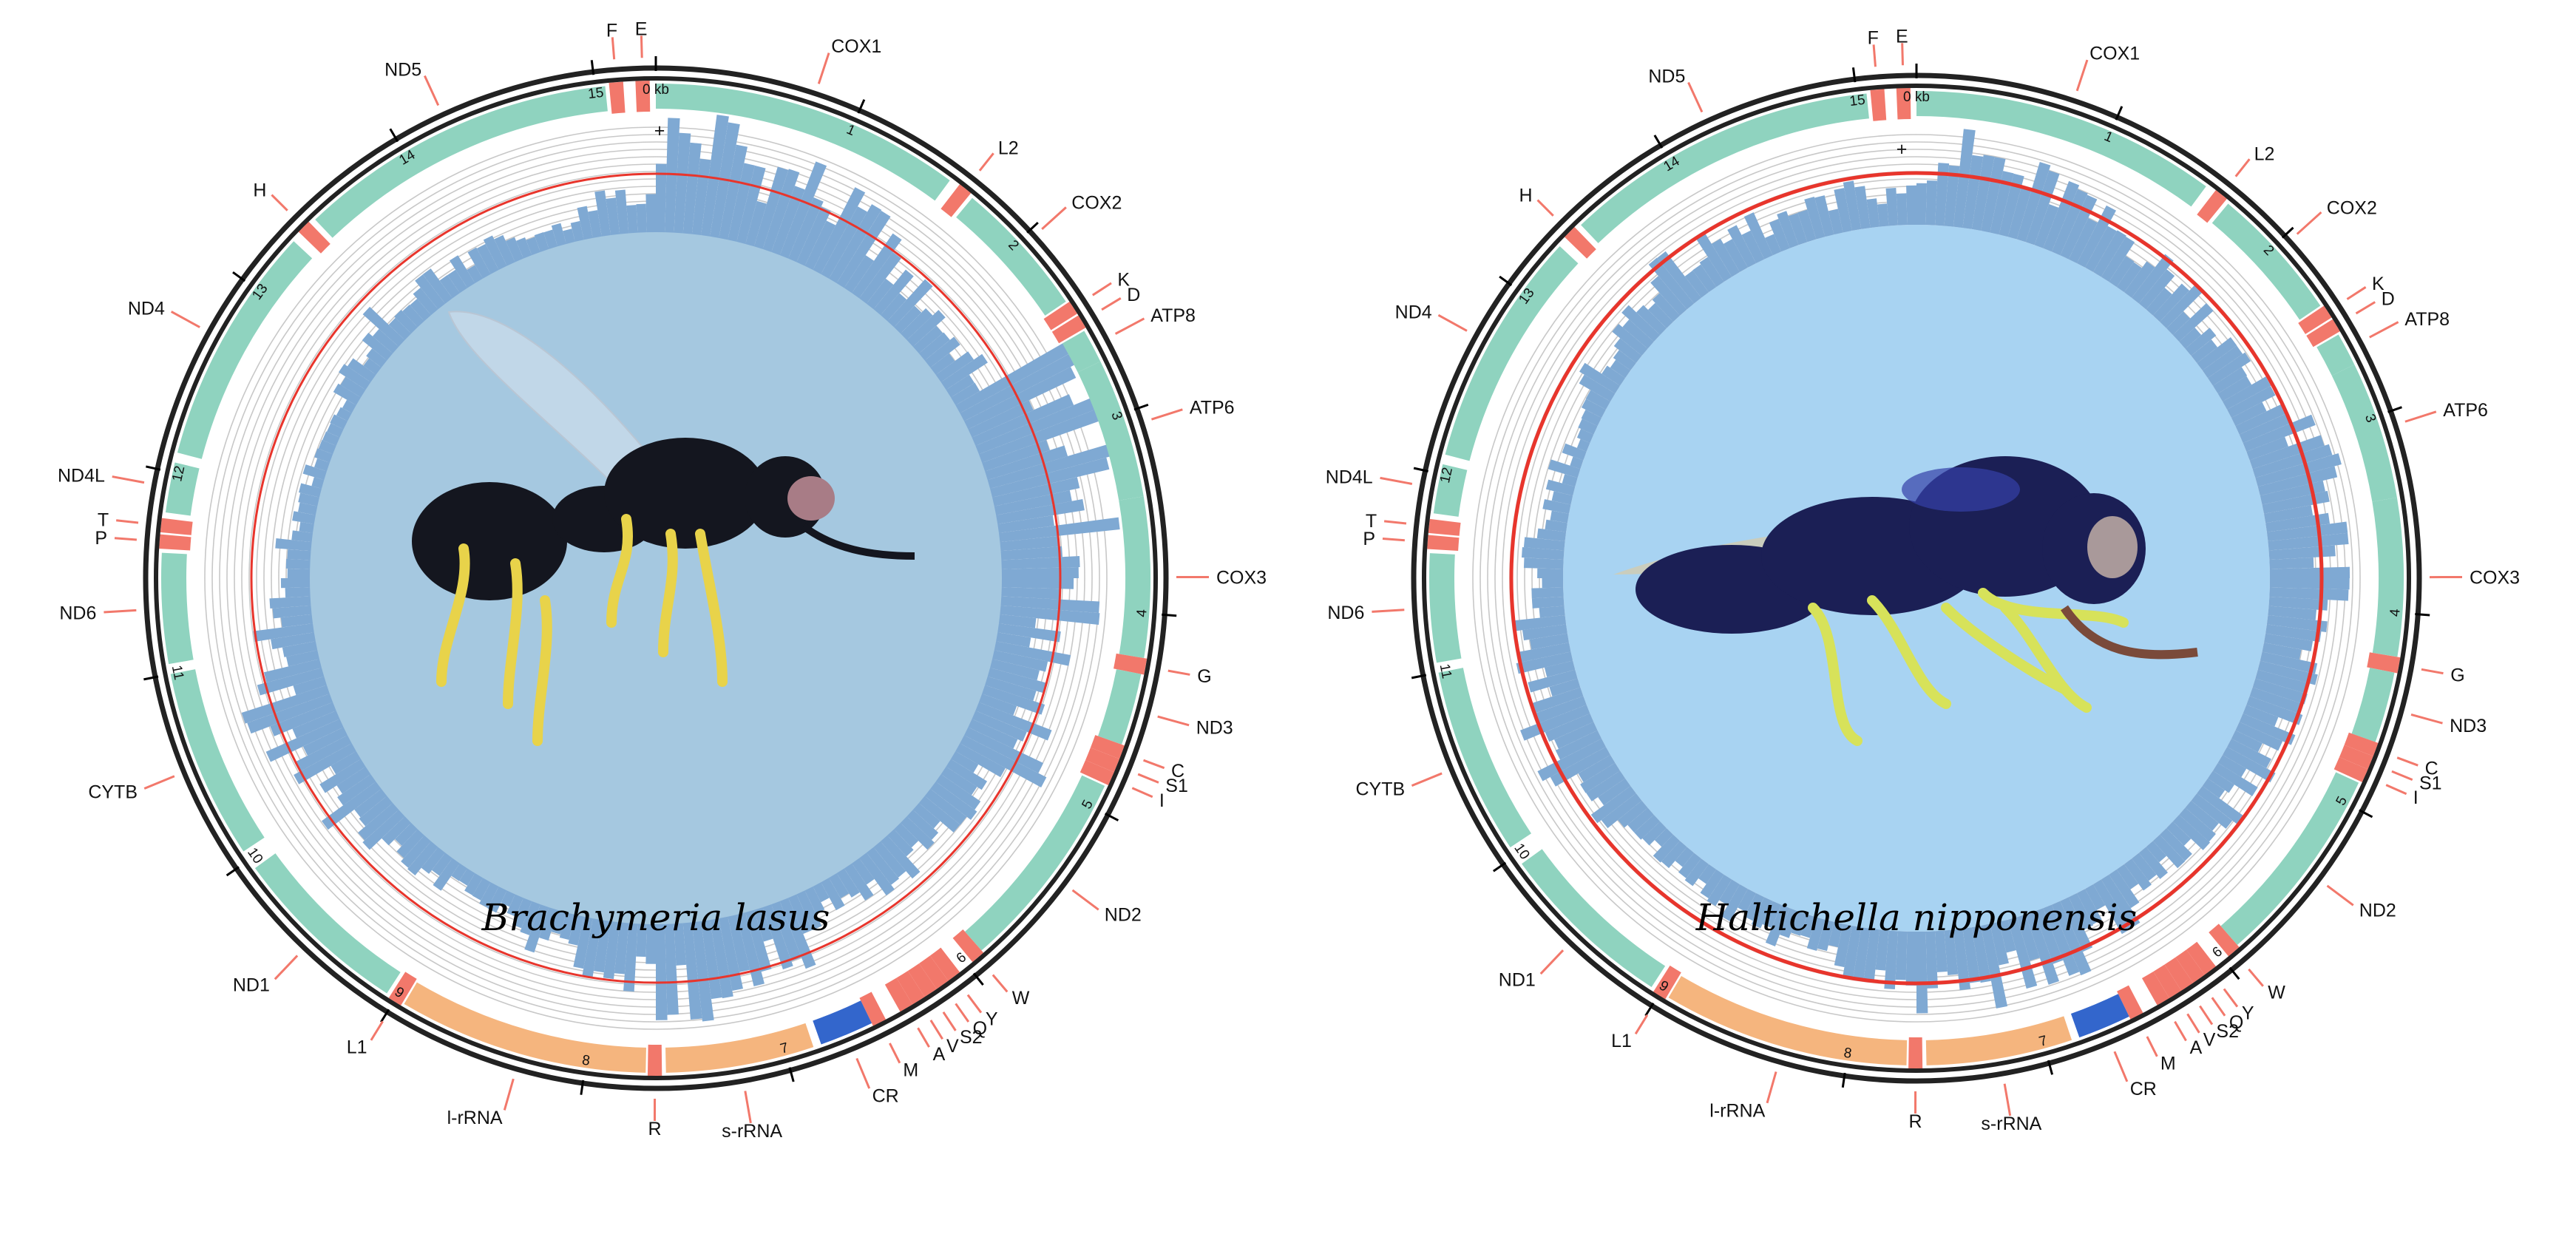  Describe the element at coordinates (980, 1028) in the screenshot. I see `gene-label-q: Q` at that location.